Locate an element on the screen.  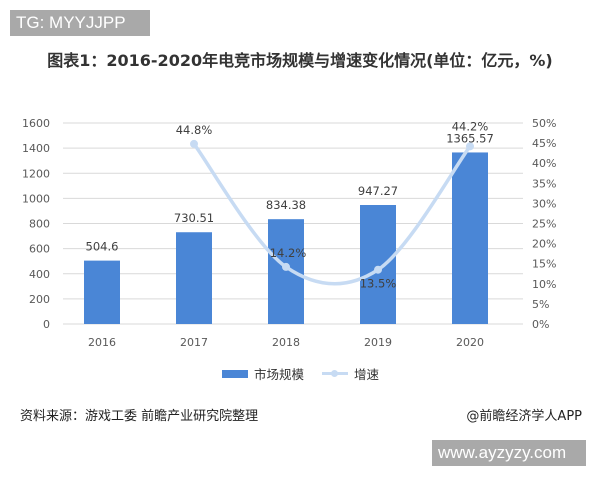
legend-line-swatch is located at coordinates (335, 373).